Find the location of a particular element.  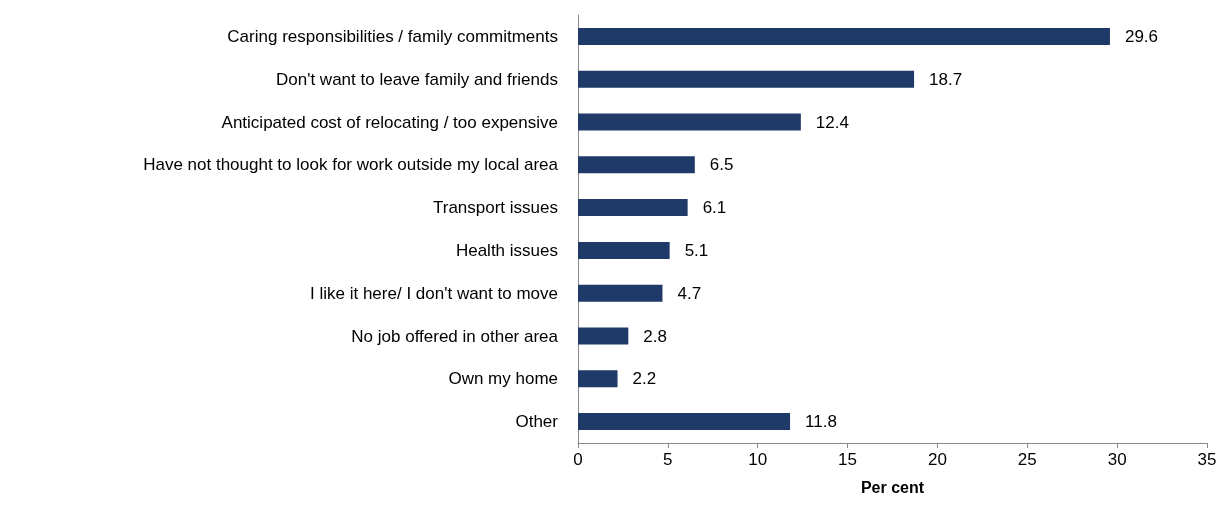

x-tick-label: 30 is located at coordinates (1117, 459).